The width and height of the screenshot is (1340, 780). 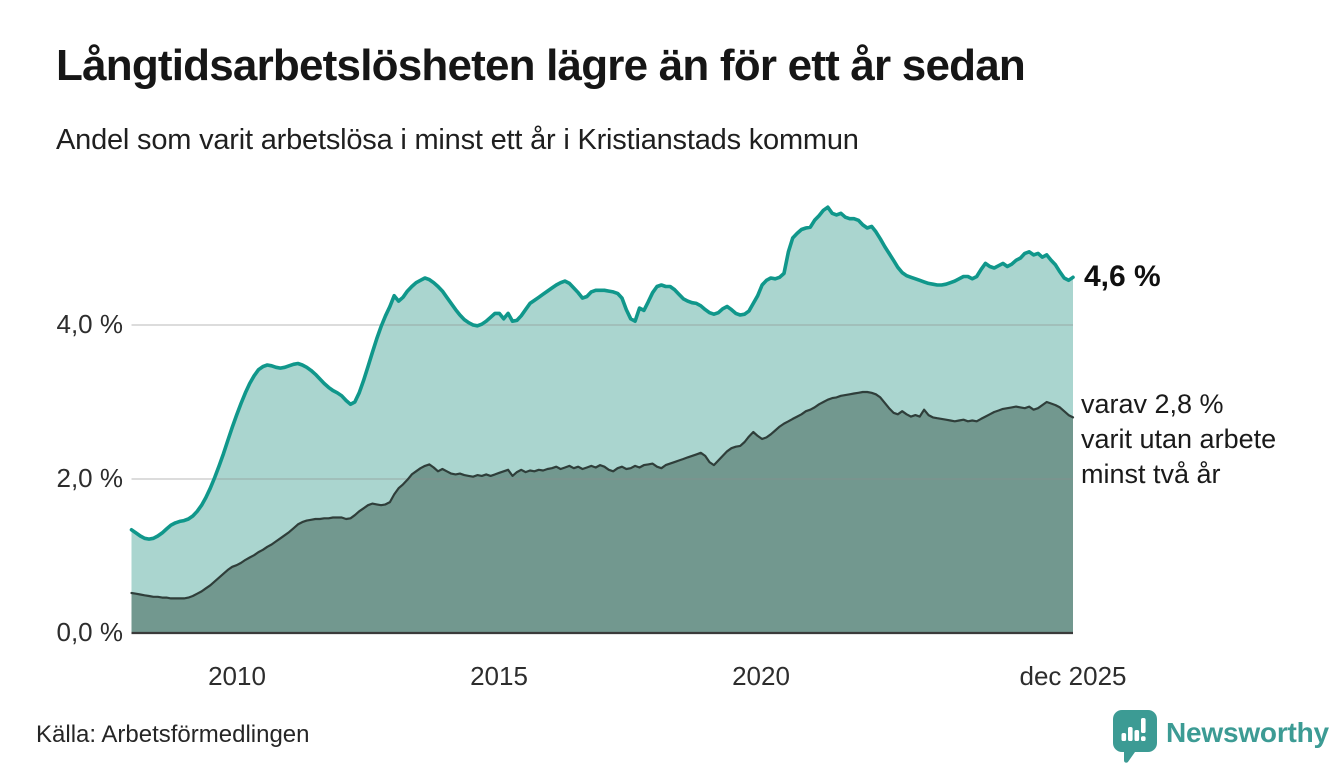 I want to click on y-axis-tick-2: 2,0 %, so click(x=90, y=478).